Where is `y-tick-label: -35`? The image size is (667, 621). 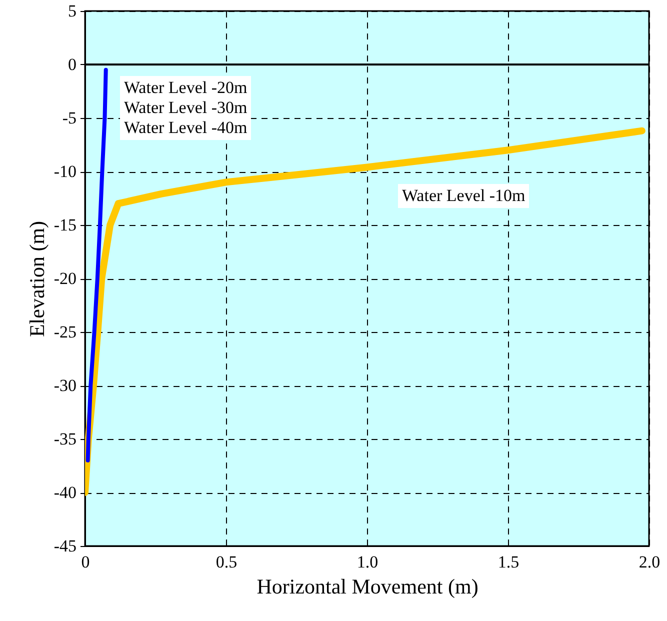 y-tick-label: -35 is located at coordinates (65, 439).